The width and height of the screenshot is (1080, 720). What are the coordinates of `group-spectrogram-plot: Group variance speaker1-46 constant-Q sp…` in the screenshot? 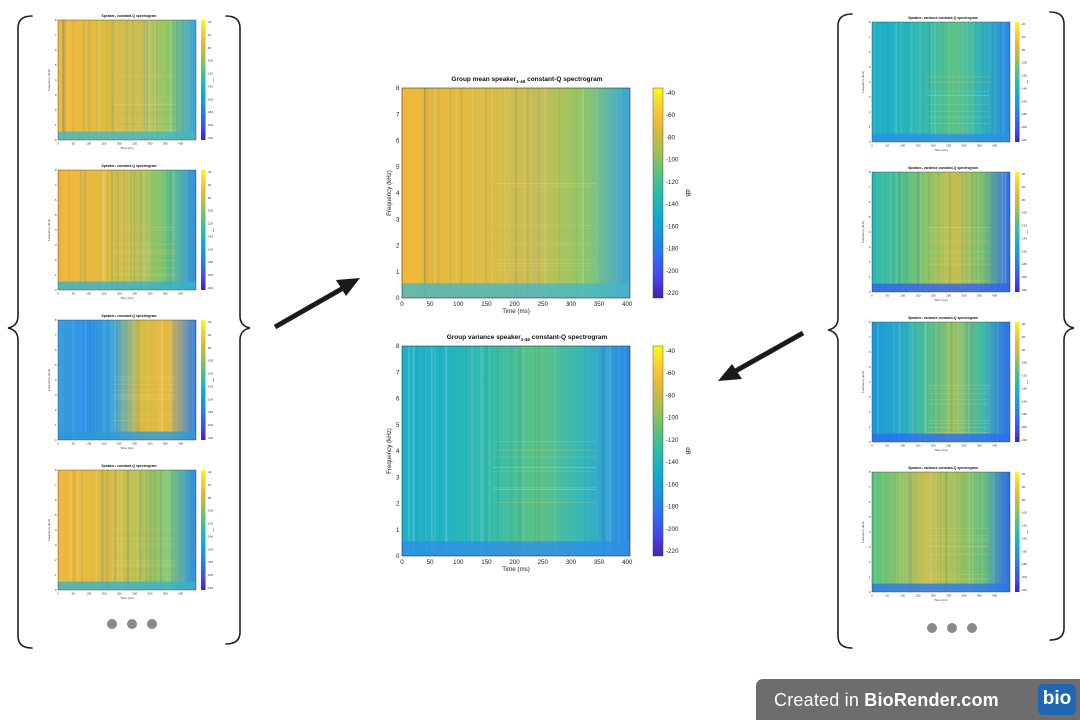 It's located at (538, 453).